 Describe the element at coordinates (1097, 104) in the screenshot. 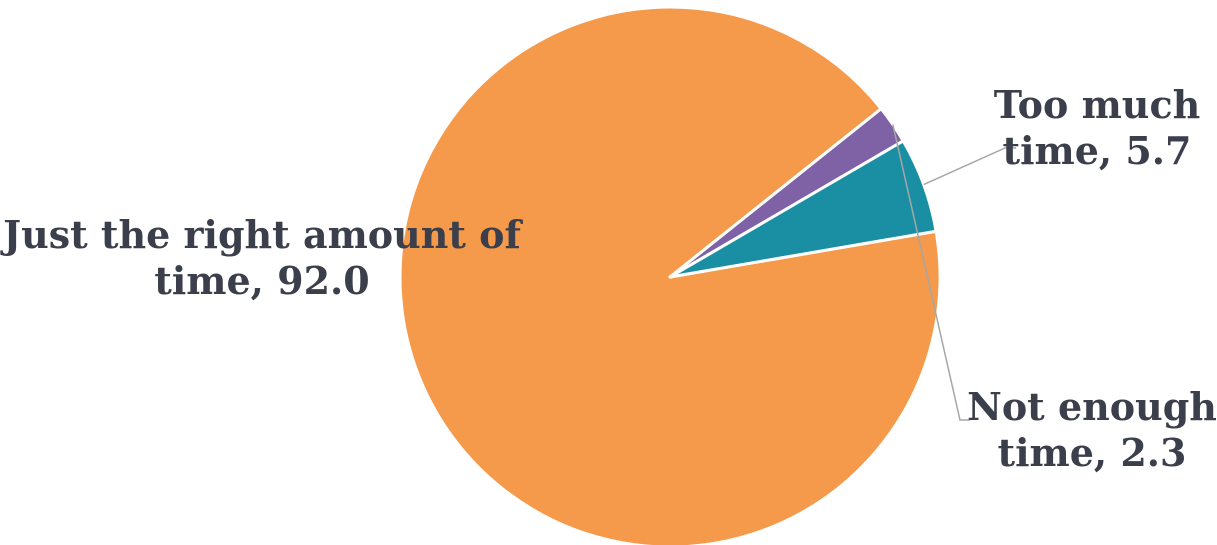

I see `label-line: Too much` at that location.